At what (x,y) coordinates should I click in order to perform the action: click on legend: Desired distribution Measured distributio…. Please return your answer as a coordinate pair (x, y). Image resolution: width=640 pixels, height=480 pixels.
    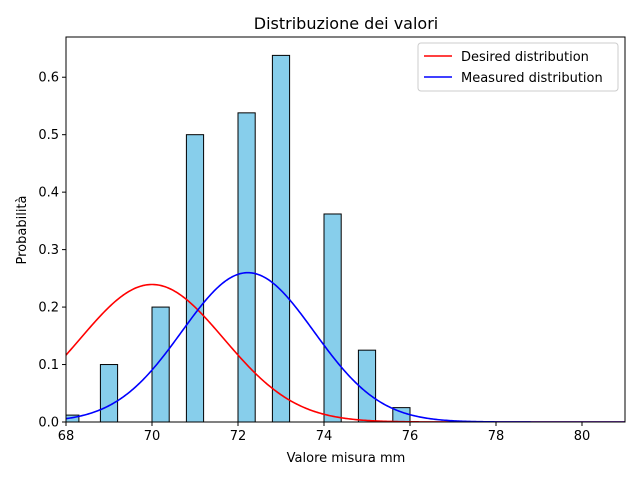
    Looking at the image, I should click on (518, 67).